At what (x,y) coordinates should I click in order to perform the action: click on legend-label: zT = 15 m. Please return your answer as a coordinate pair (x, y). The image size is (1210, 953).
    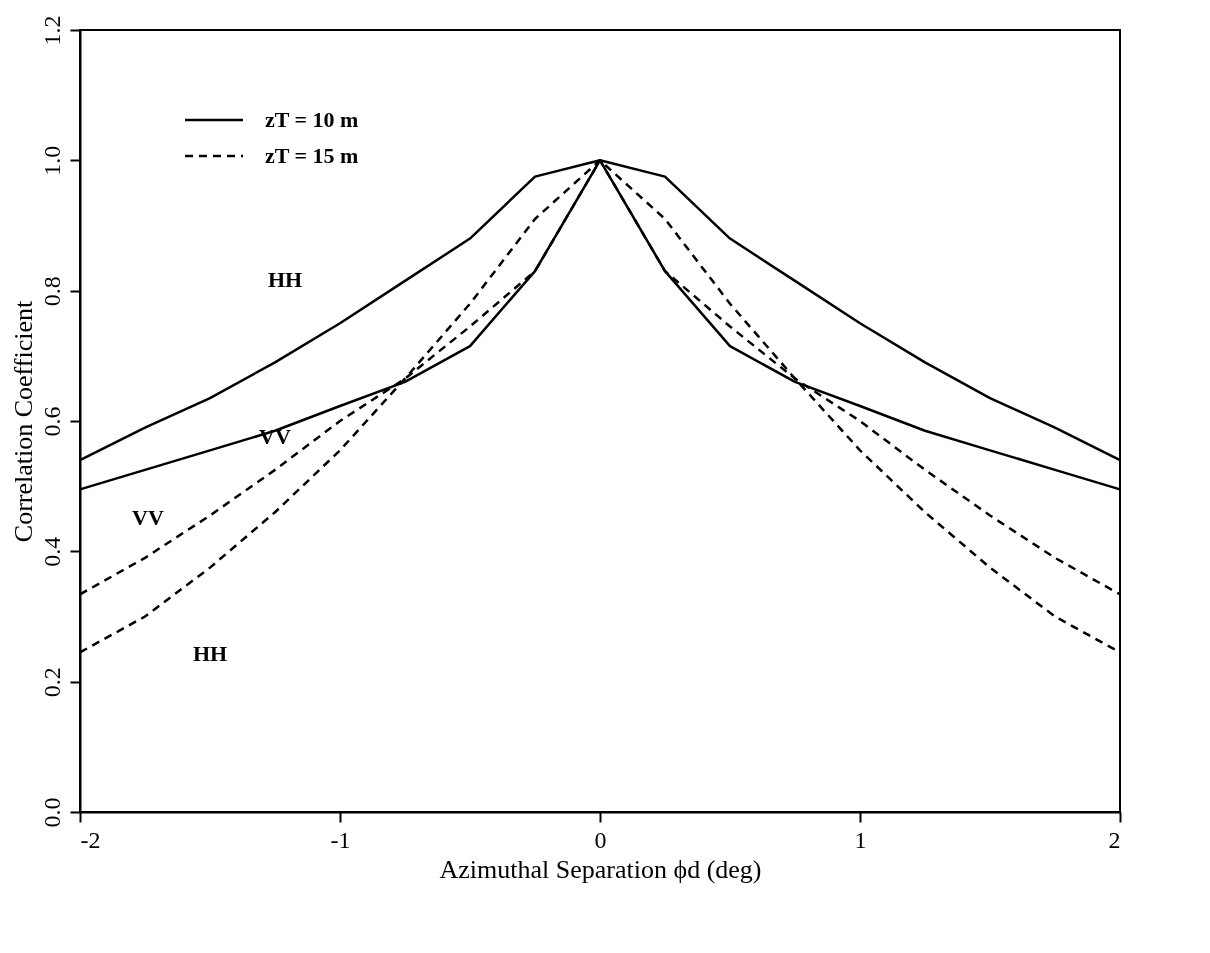
    Looking at the image, I should click on (312, 155).